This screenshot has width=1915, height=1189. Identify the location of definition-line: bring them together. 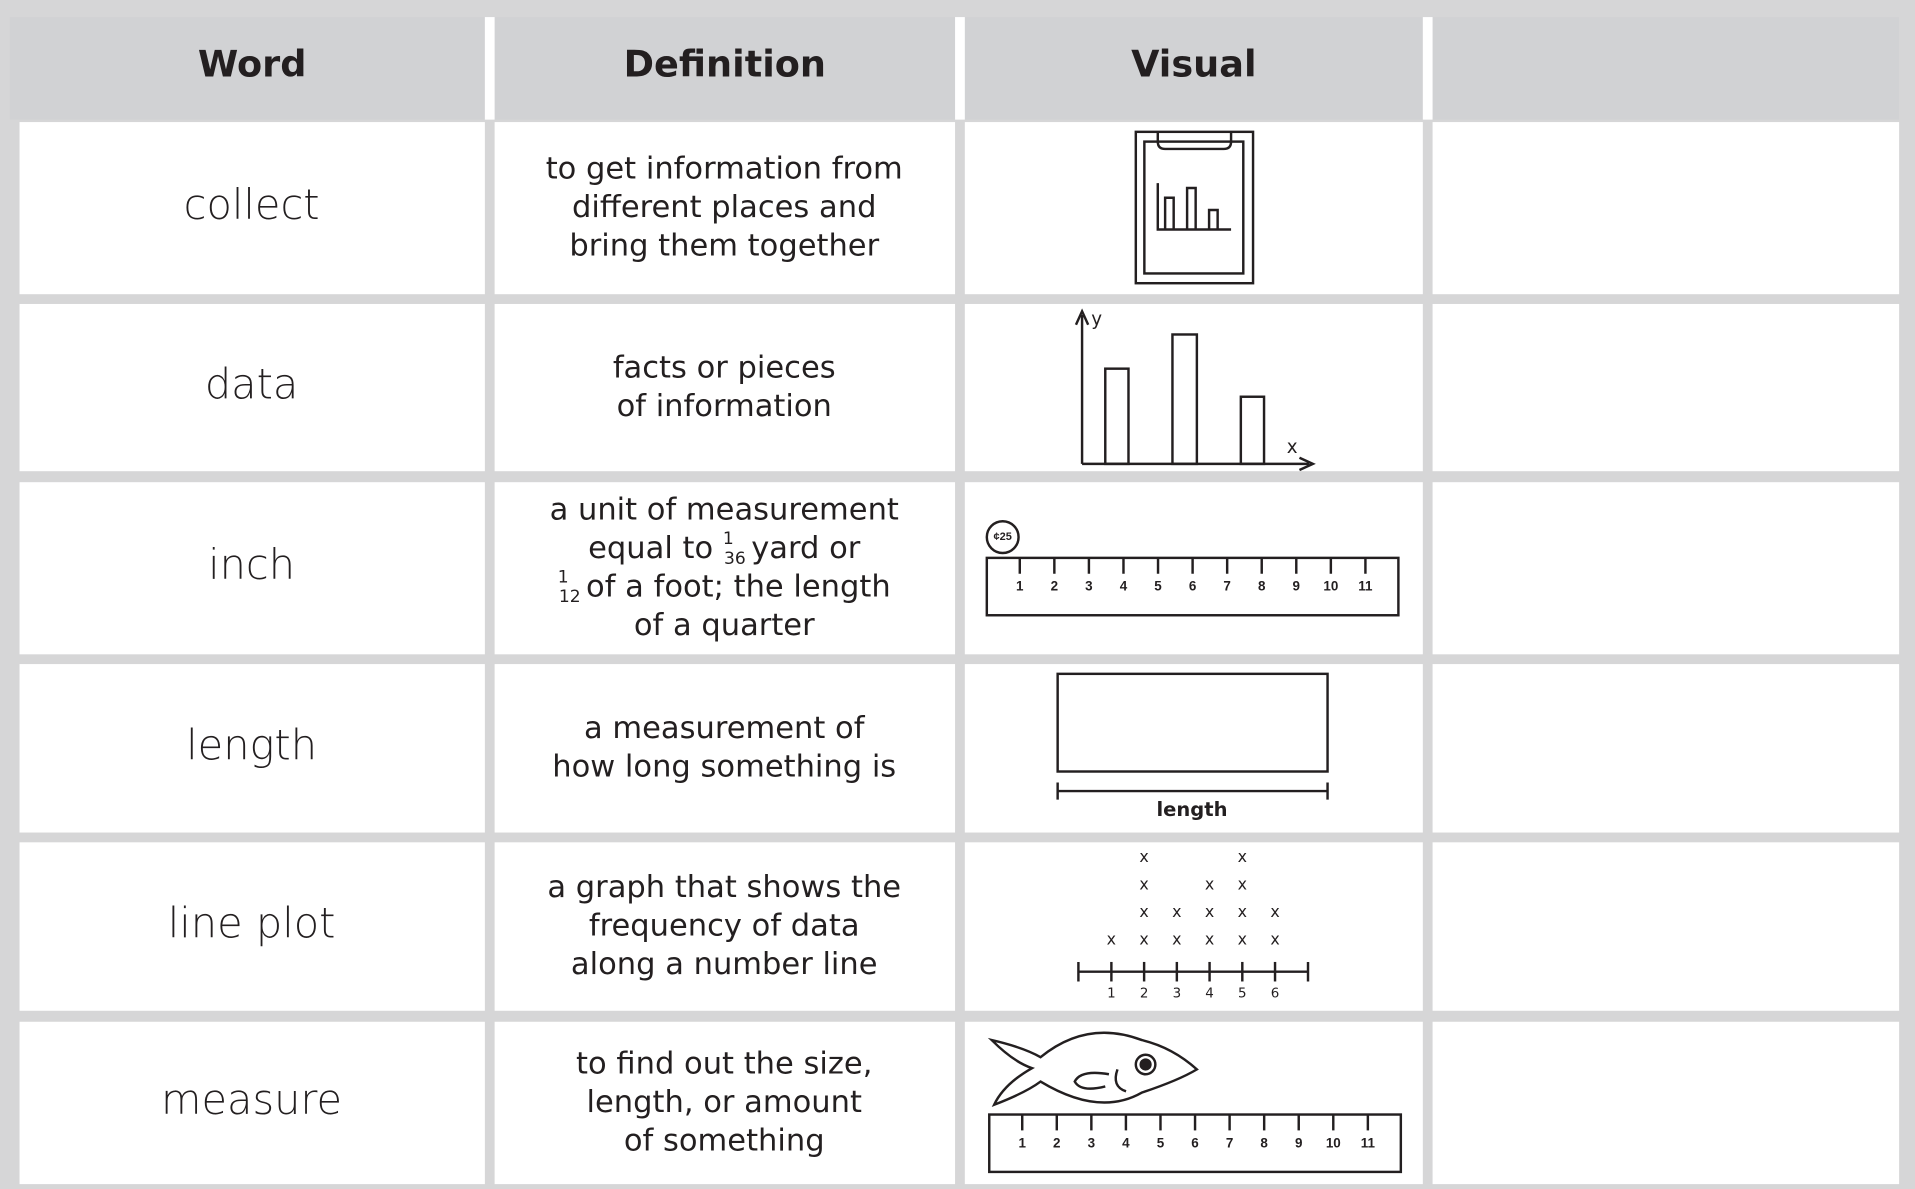
(724, 245).